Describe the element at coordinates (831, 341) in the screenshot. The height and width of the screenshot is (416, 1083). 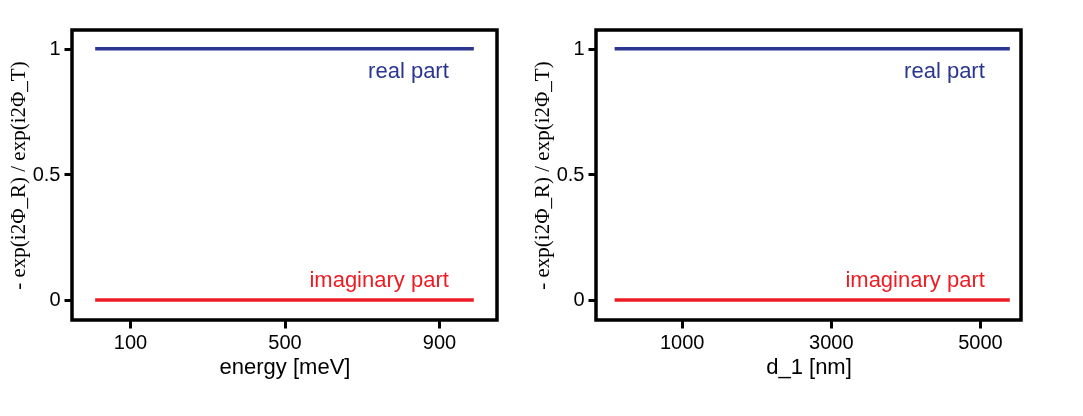
I see `x-tick-label: 3000` at that location.